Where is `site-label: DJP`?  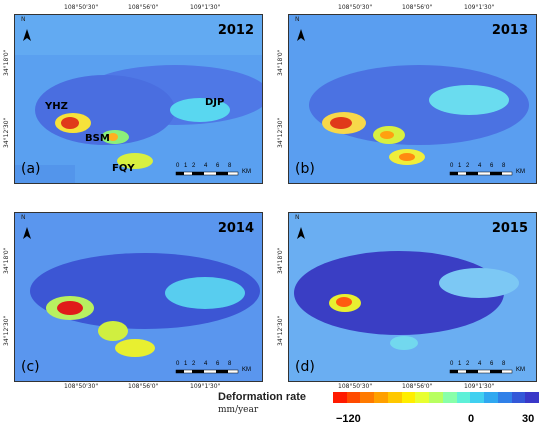
site-label: DJP is located at coordinates (215, 102).